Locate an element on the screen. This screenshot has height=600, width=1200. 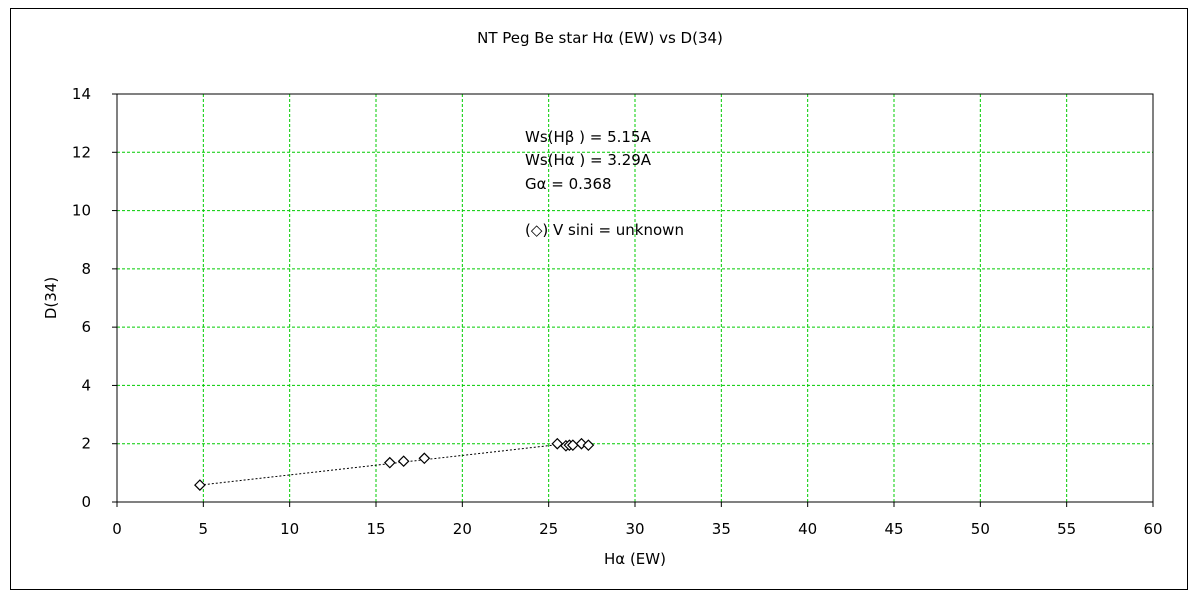
x-tick-label: 20 is located at coordinates (462, 529).